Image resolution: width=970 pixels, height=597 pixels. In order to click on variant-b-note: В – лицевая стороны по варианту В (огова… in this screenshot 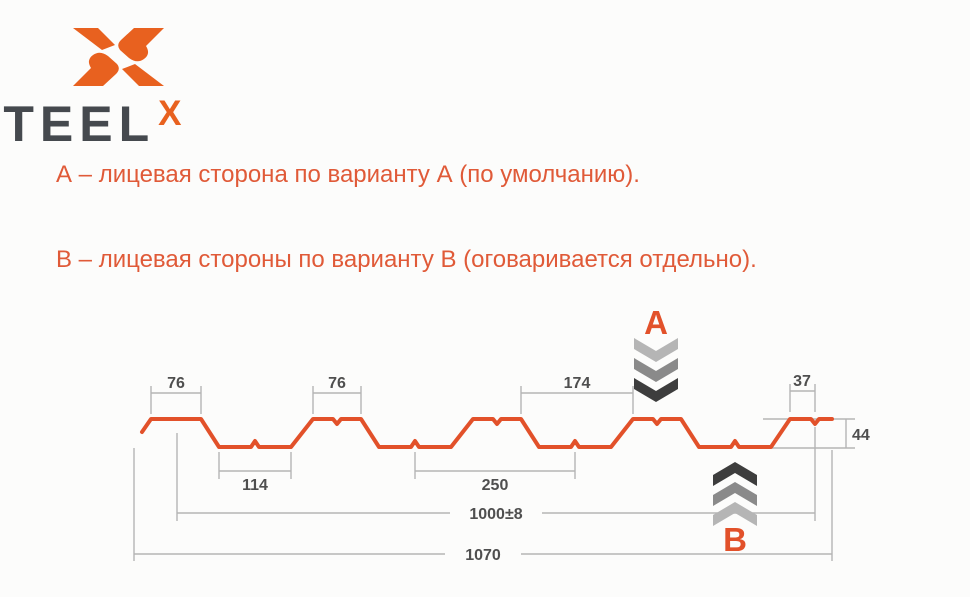, I will do `click(406, 259)`.